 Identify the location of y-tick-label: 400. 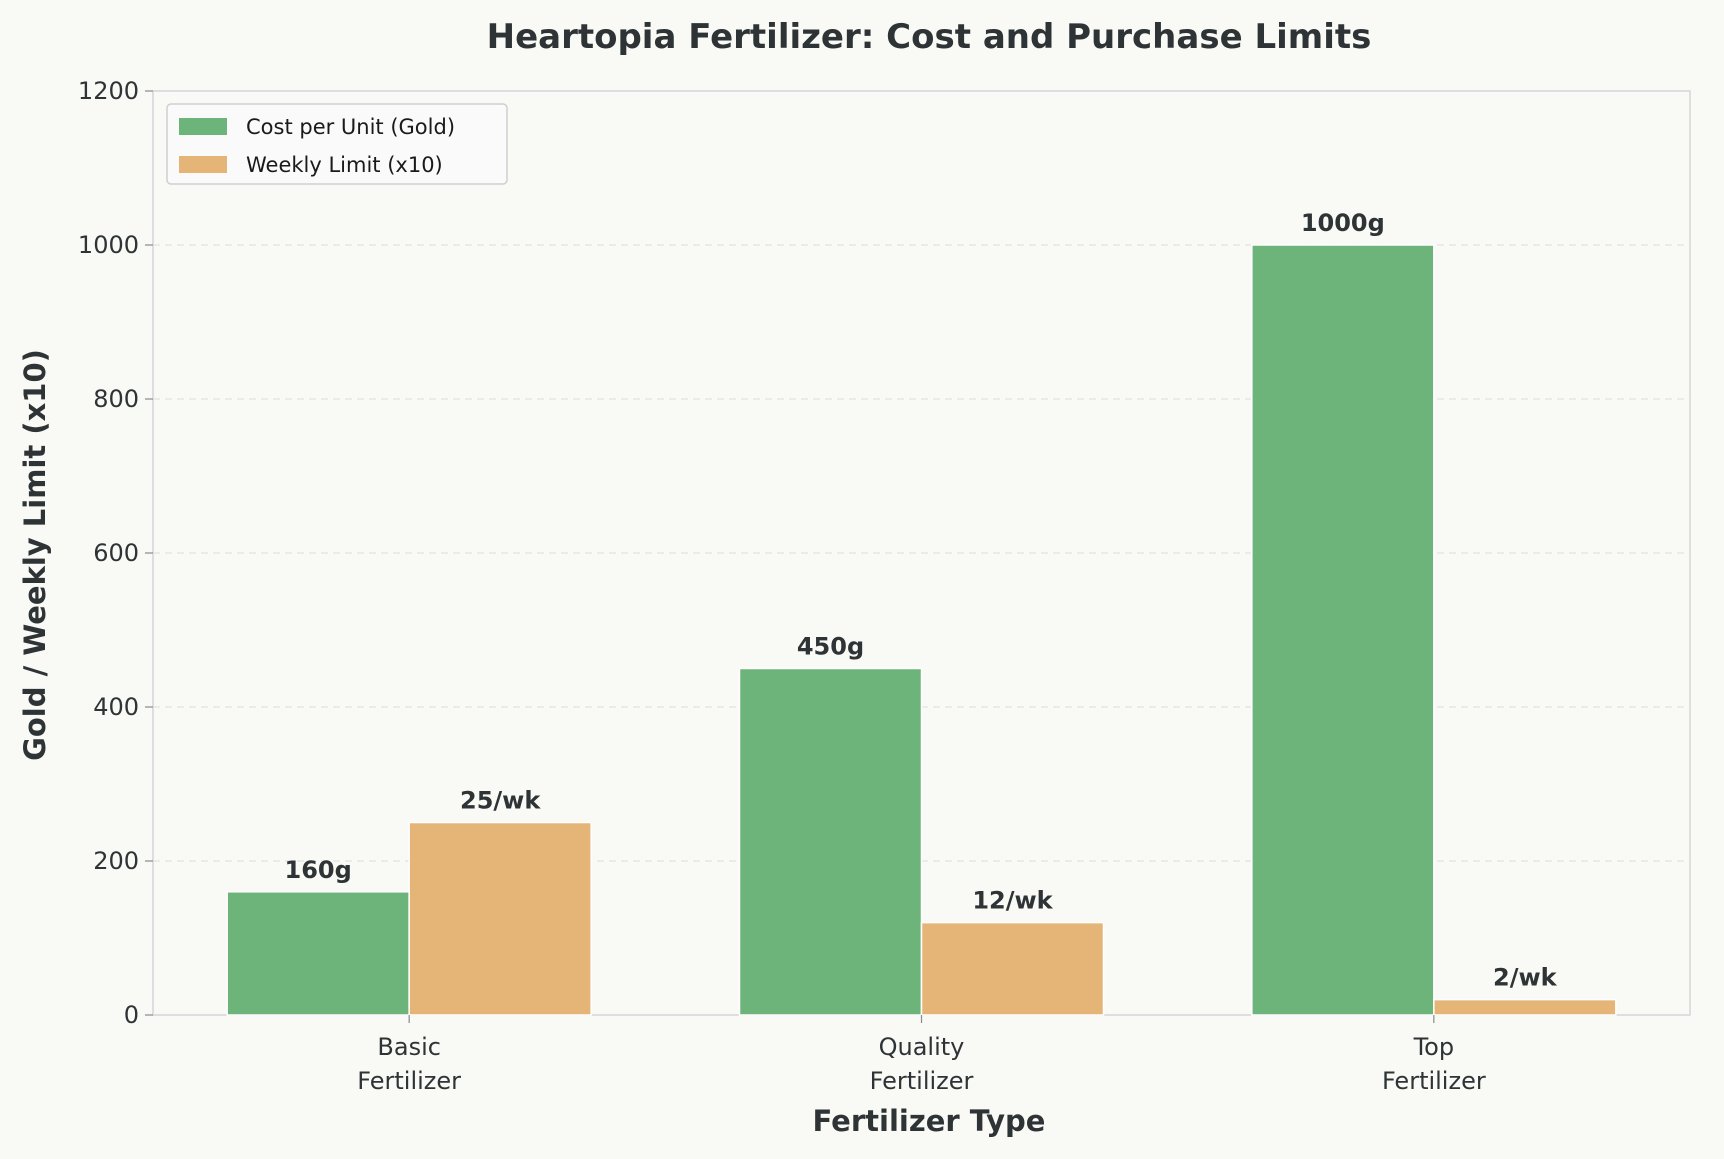
(116, 707).